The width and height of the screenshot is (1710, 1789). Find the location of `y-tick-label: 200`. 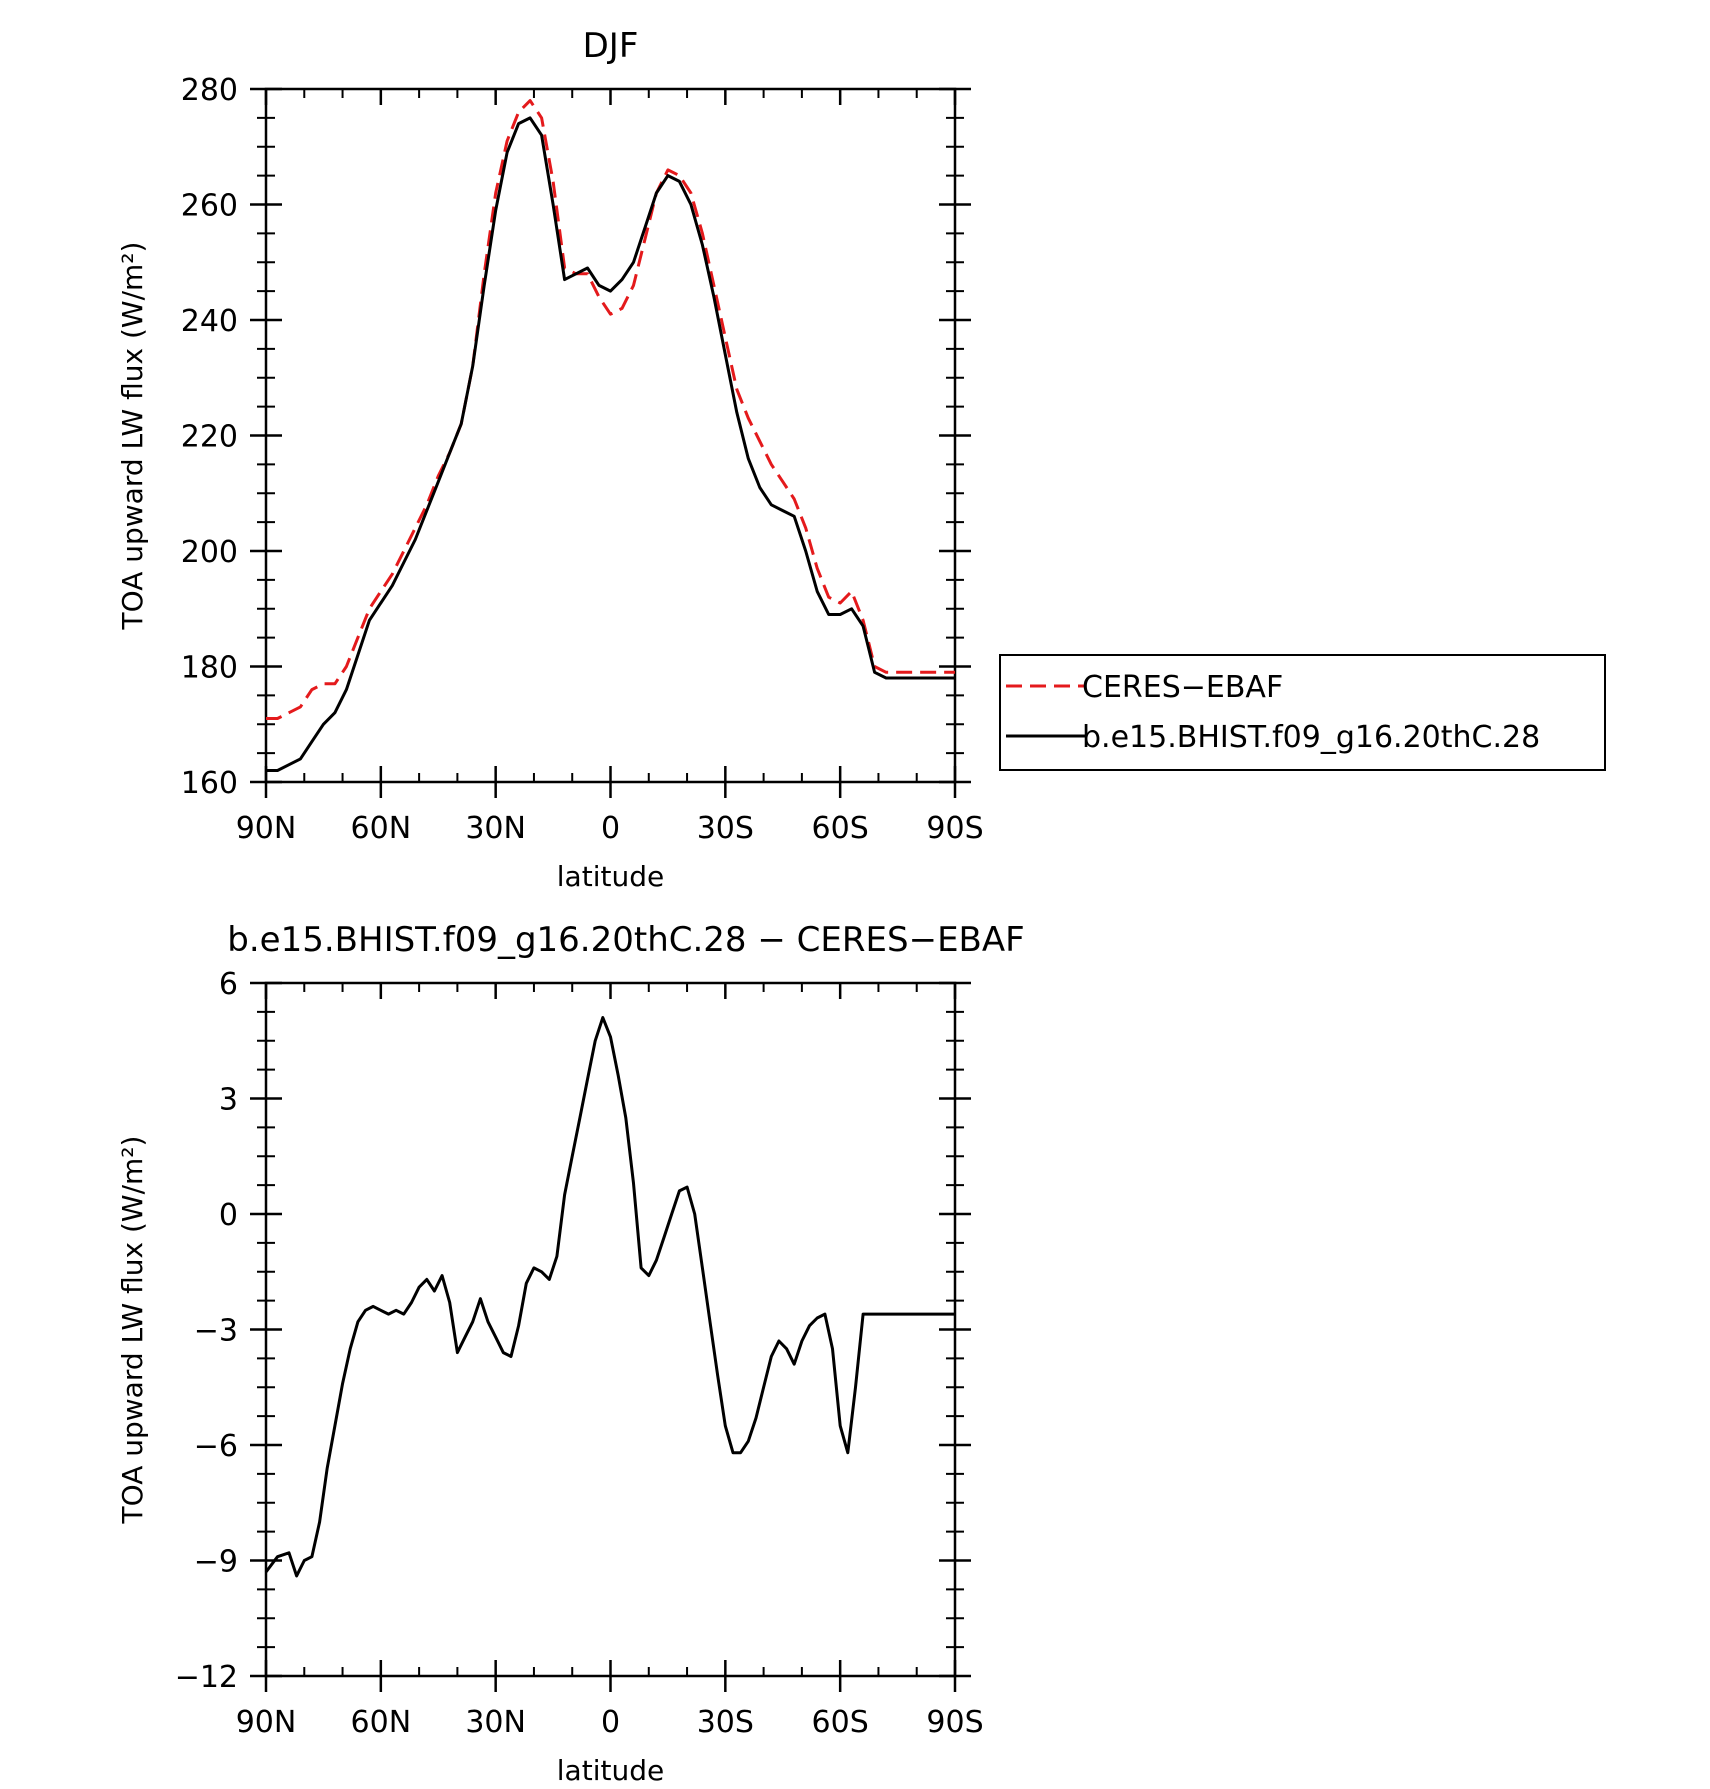

y-tick-label: 200 is located at coordinates (209, 552).